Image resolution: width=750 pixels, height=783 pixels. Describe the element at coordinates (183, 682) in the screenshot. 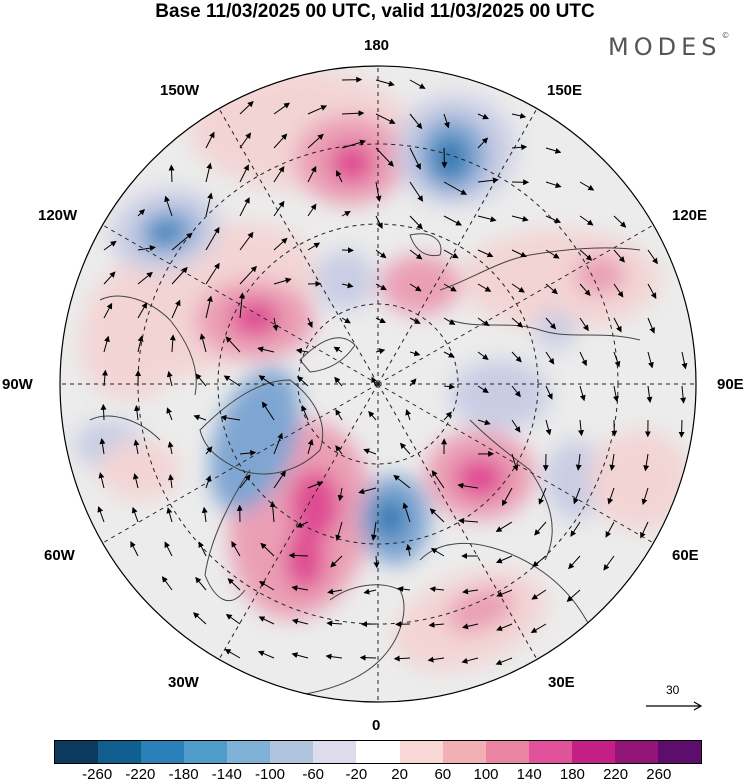

I see `lon-label-30w: 30W` at that location.